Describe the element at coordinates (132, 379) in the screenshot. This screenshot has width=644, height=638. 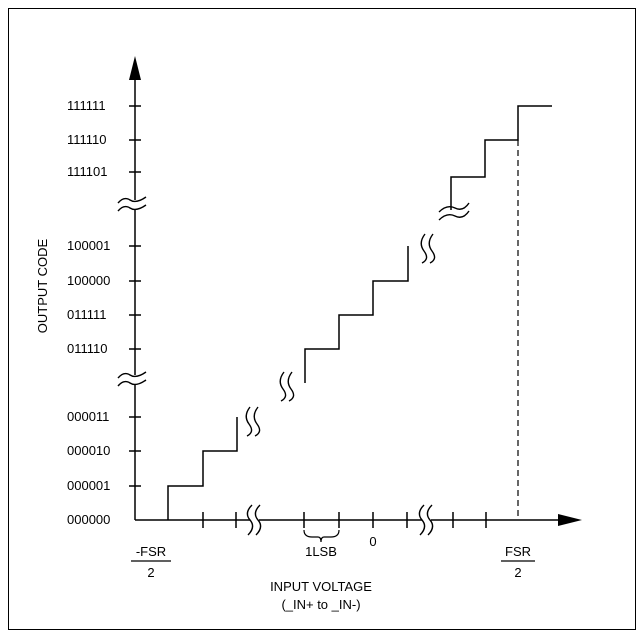
I see `y-axis-break-lower` at that location.